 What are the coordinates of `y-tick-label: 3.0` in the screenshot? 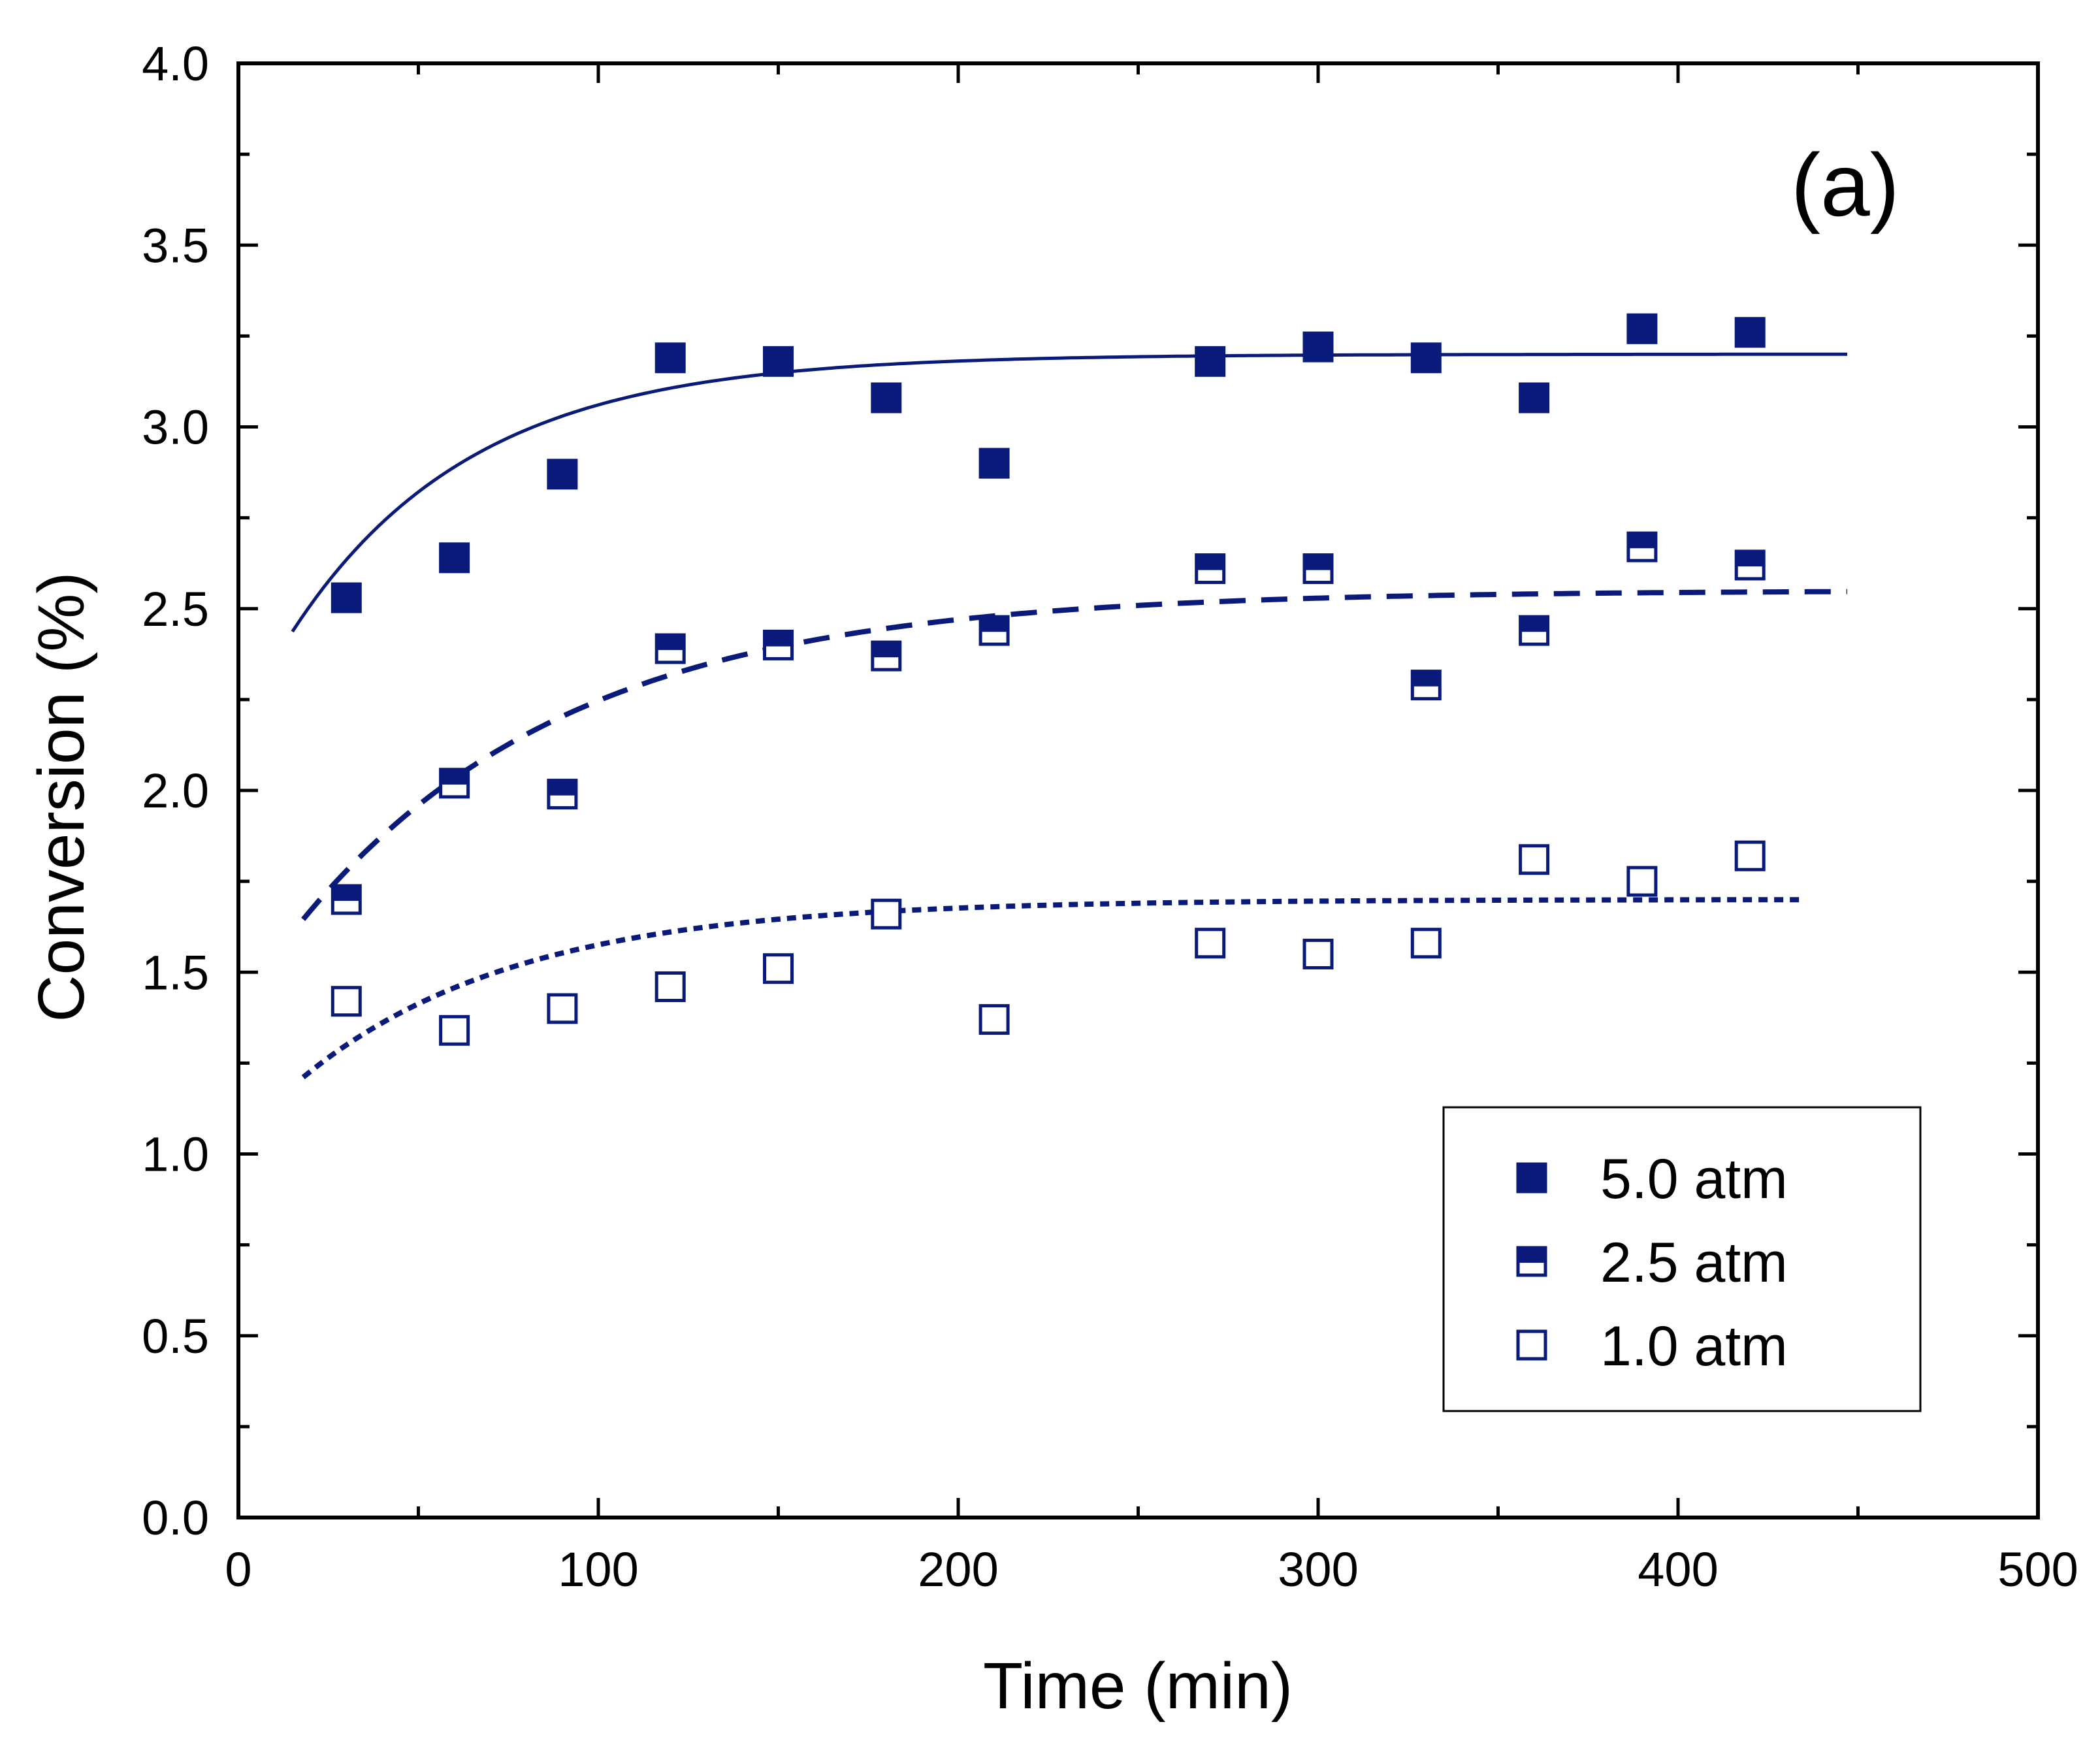 It's located at (175, 427).